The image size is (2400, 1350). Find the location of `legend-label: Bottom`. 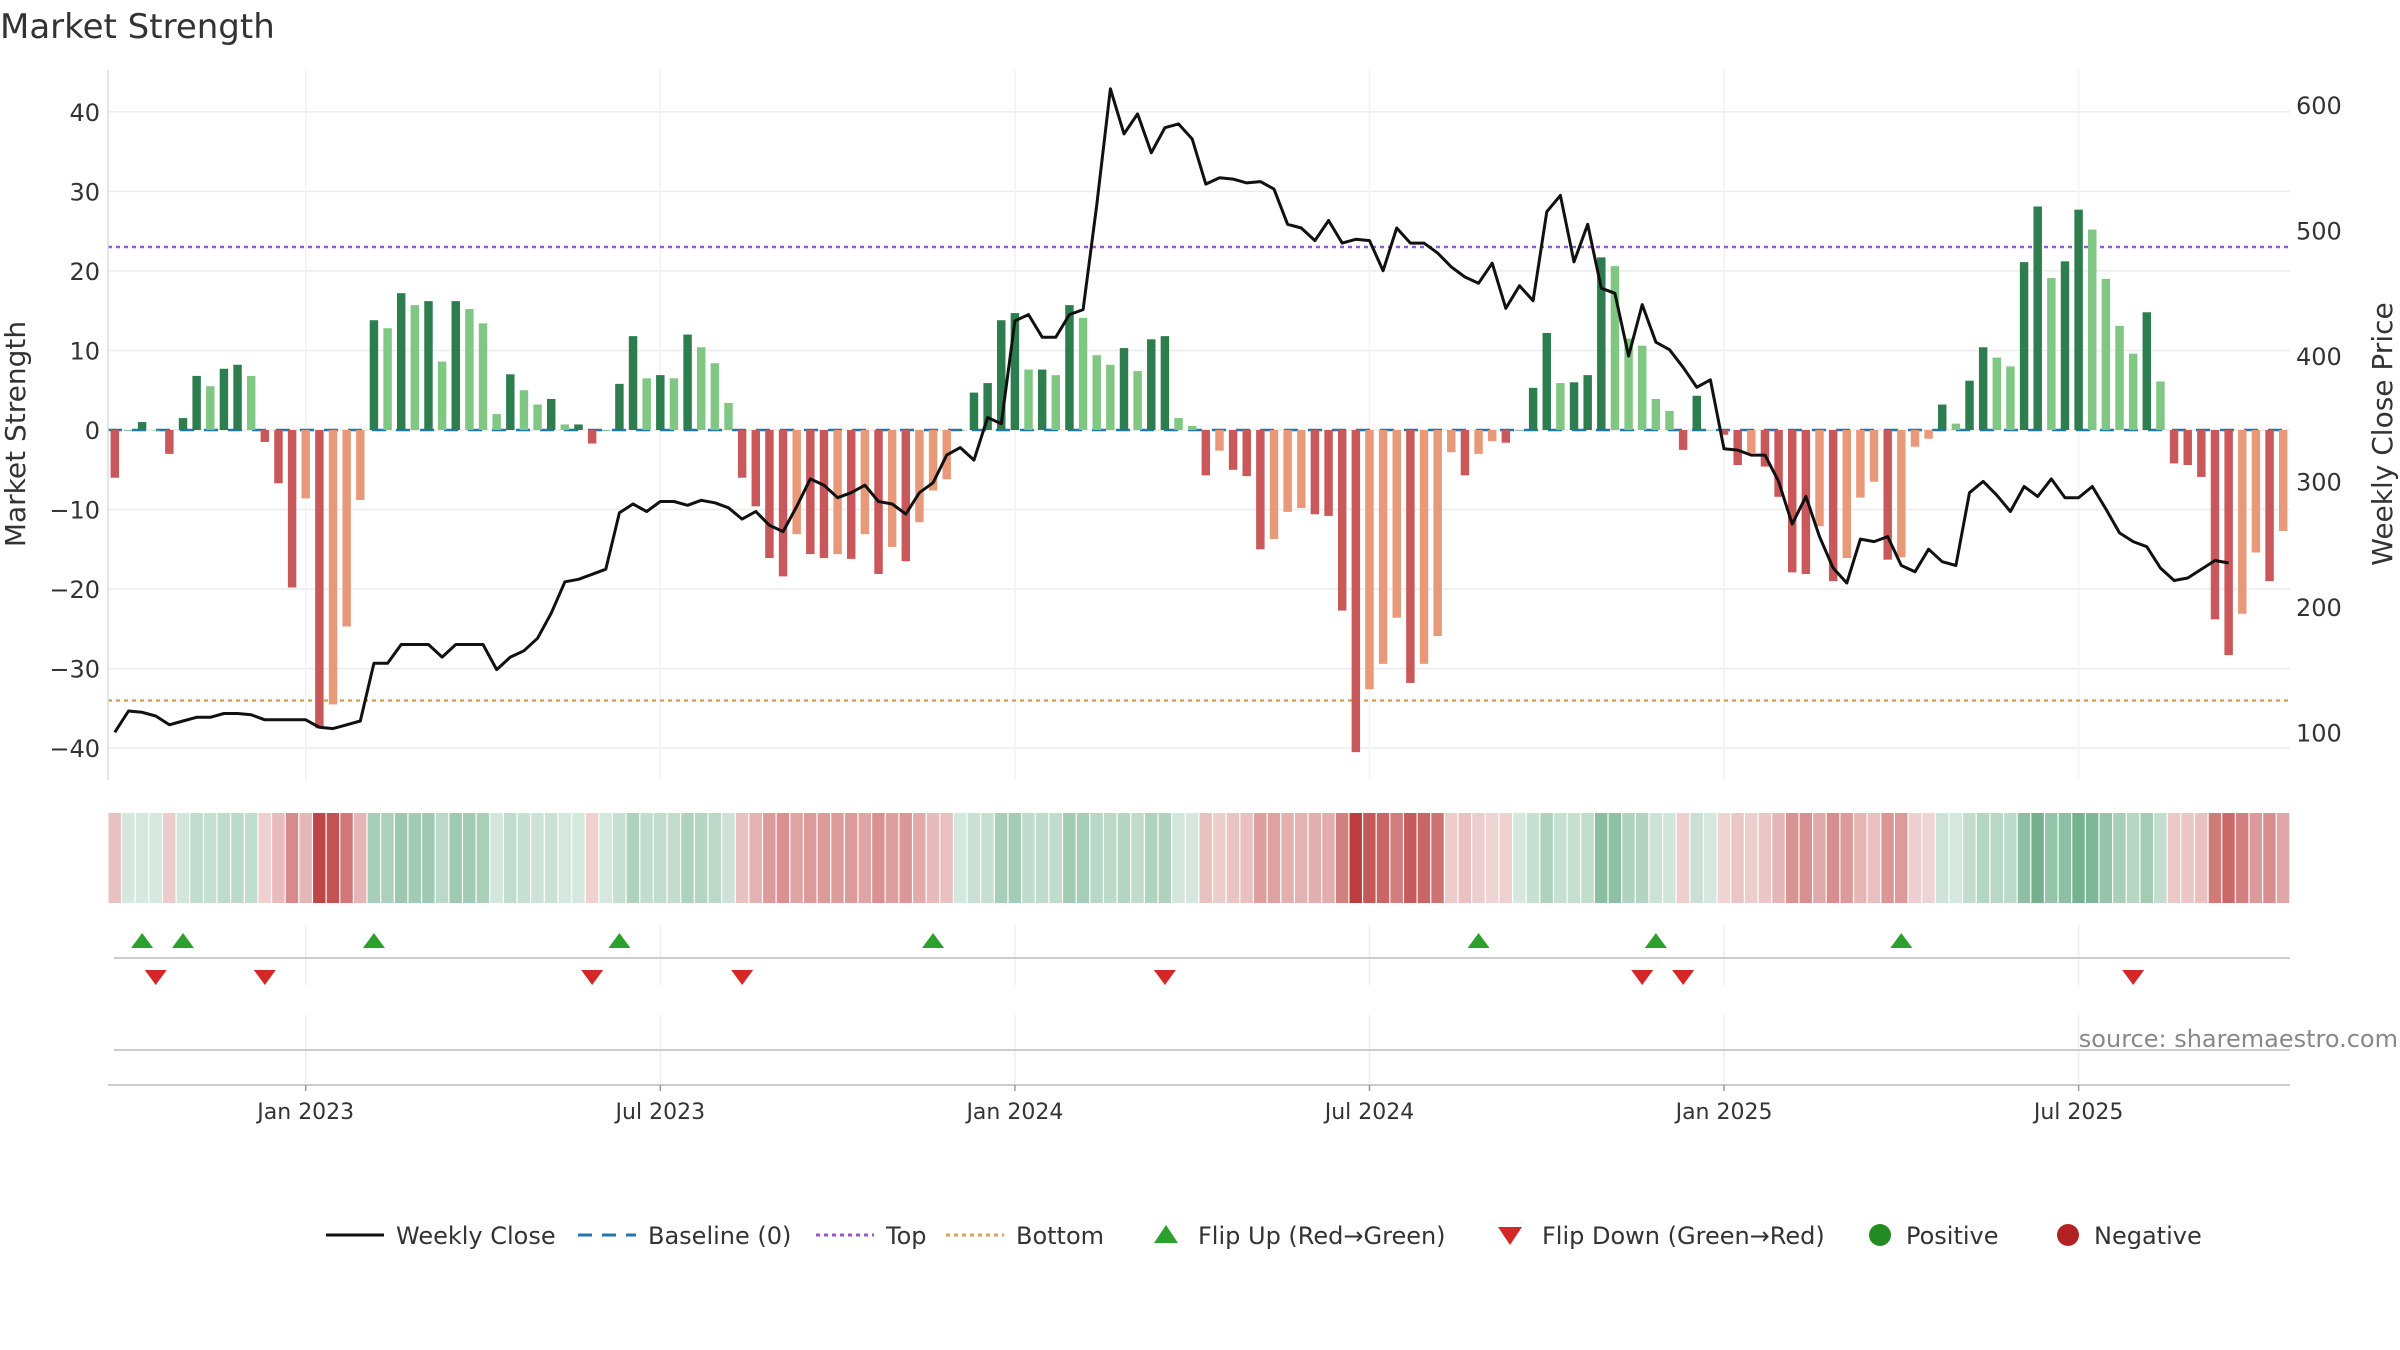

legend-label: Bottom is located at coordinates (1060, 1236).